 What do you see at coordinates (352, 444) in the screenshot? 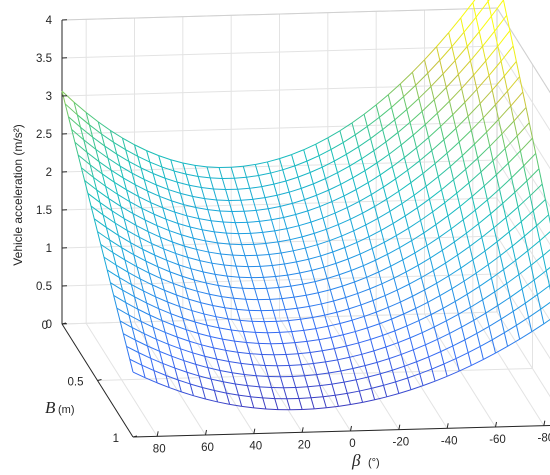
I see `x-tick-label: 0` at bounding box center [352, 444].